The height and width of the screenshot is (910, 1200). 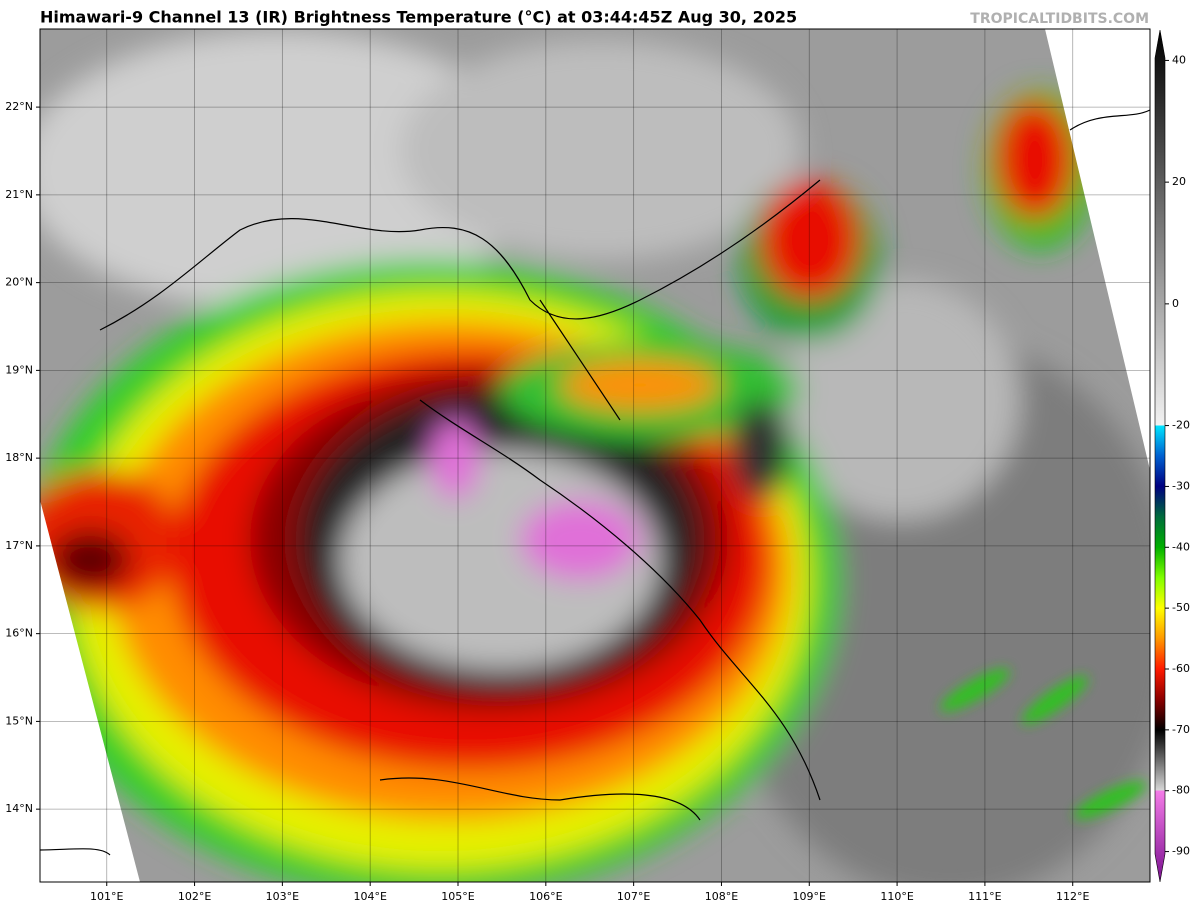 I want to click on watermark: TROPICALTIDBITS.COM, so click(x=1059, y=19).